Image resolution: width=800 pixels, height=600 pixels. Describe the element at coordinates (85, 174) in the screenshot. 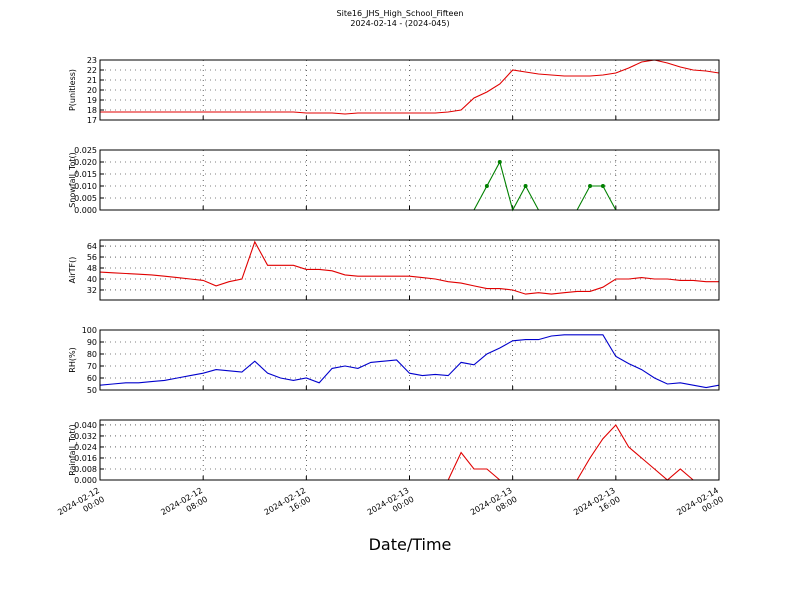

I see `y-tick-label: 0.015` at that location.